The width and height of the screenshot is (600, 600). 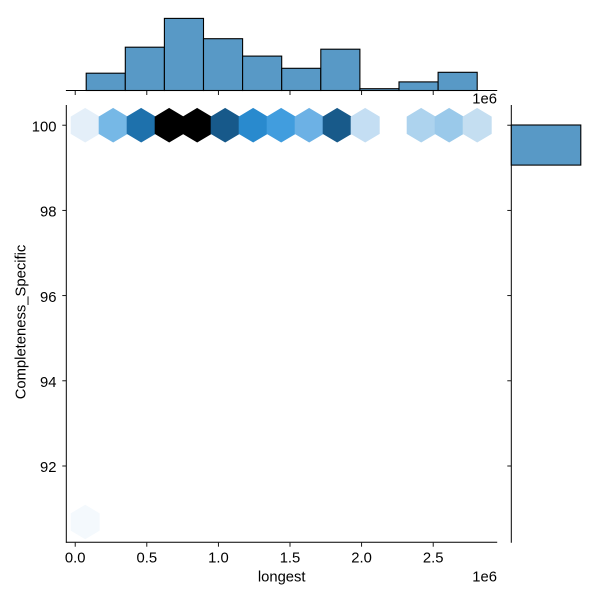 What do you see at coordinates (361, 559) in the screenshot?
I see `svg-text: 2.0` at bounding box center [361, 559].